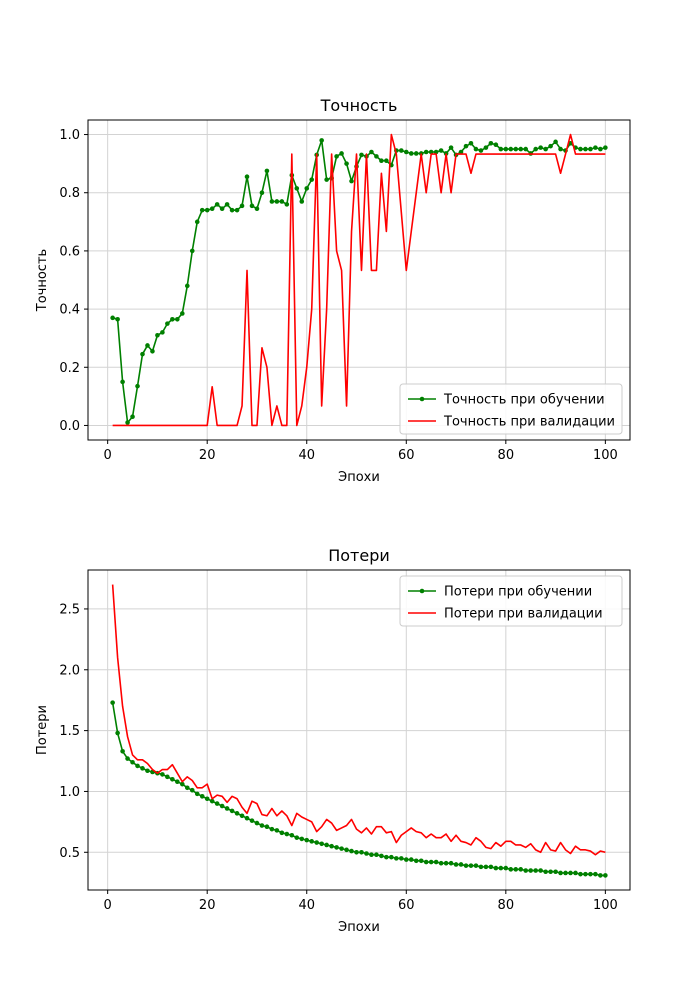 Image resolution: width=700 pixels, height=1000 pixels. I want to click on x-tick-label: 0, so click(108, 905).